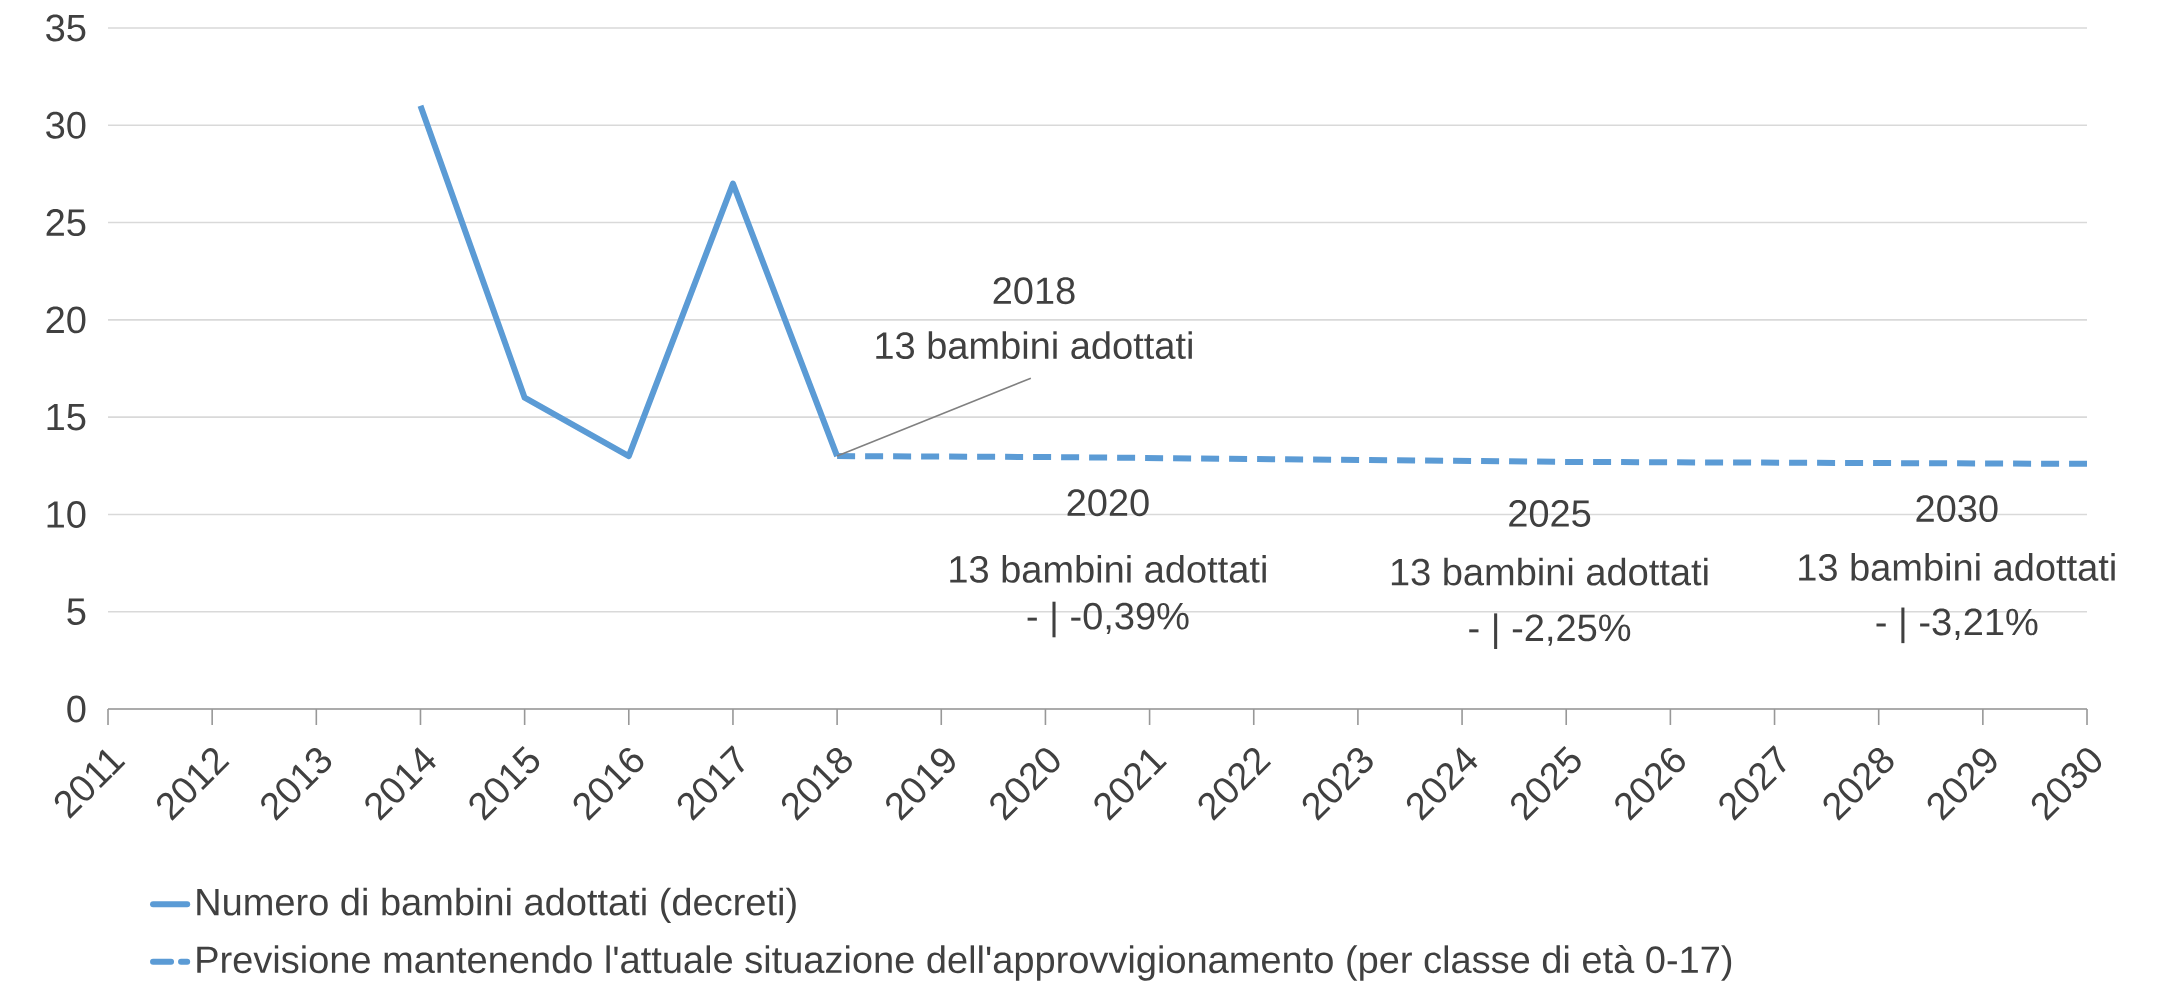 The width and height of the screenshot is (2176, 998). Describe the element at coordinates (66, 514) in the screenshot. I see `y-tick-label: 10` at that location.